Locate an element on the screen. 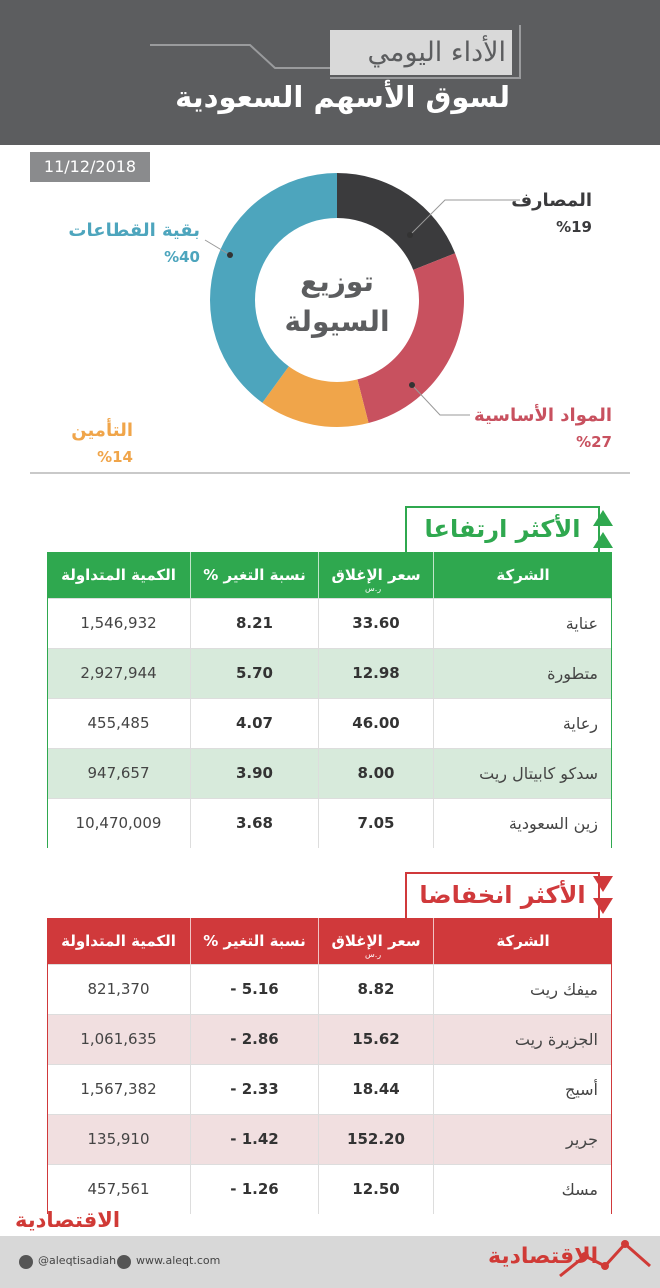  table-cell: أسيج is located at coordinates (522, 1089).